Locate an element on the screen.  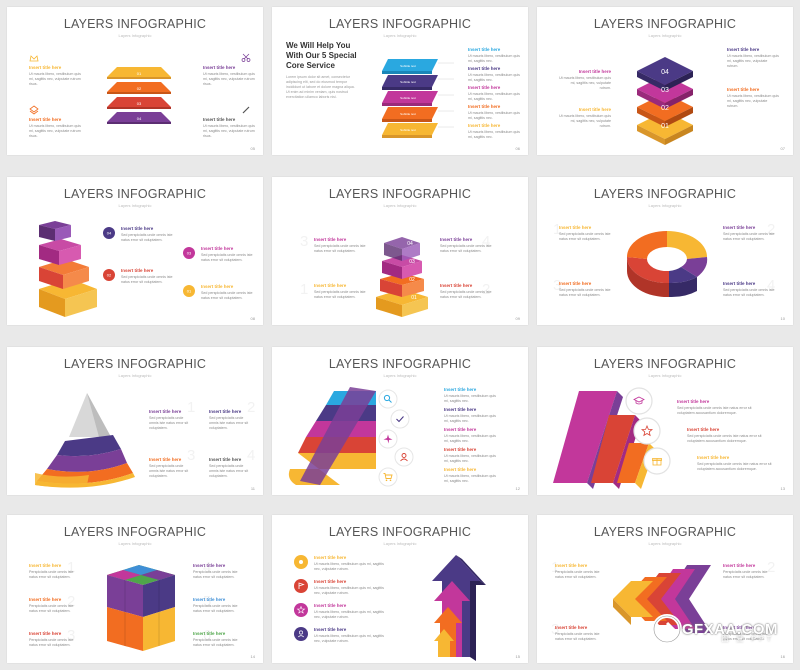
graduation-cap-icon is located at coordinates (639, 400).